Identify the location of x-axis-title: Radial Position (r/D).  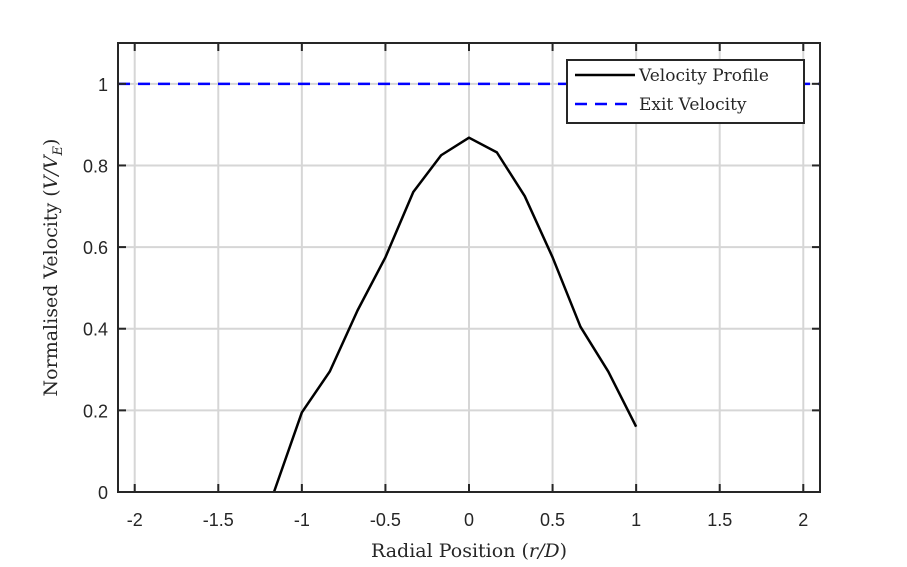
(469, 551).